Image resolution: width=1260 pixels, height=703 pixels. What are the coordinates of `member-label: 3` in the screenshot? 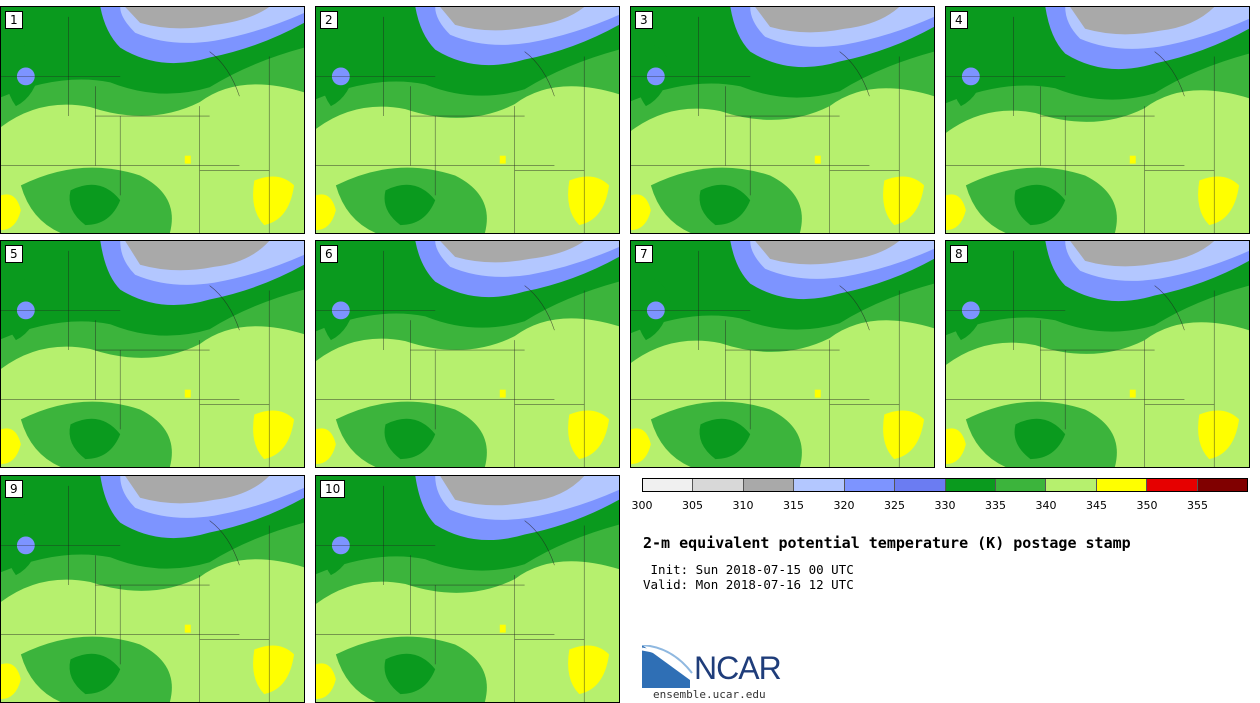 It's located at (644, 20).